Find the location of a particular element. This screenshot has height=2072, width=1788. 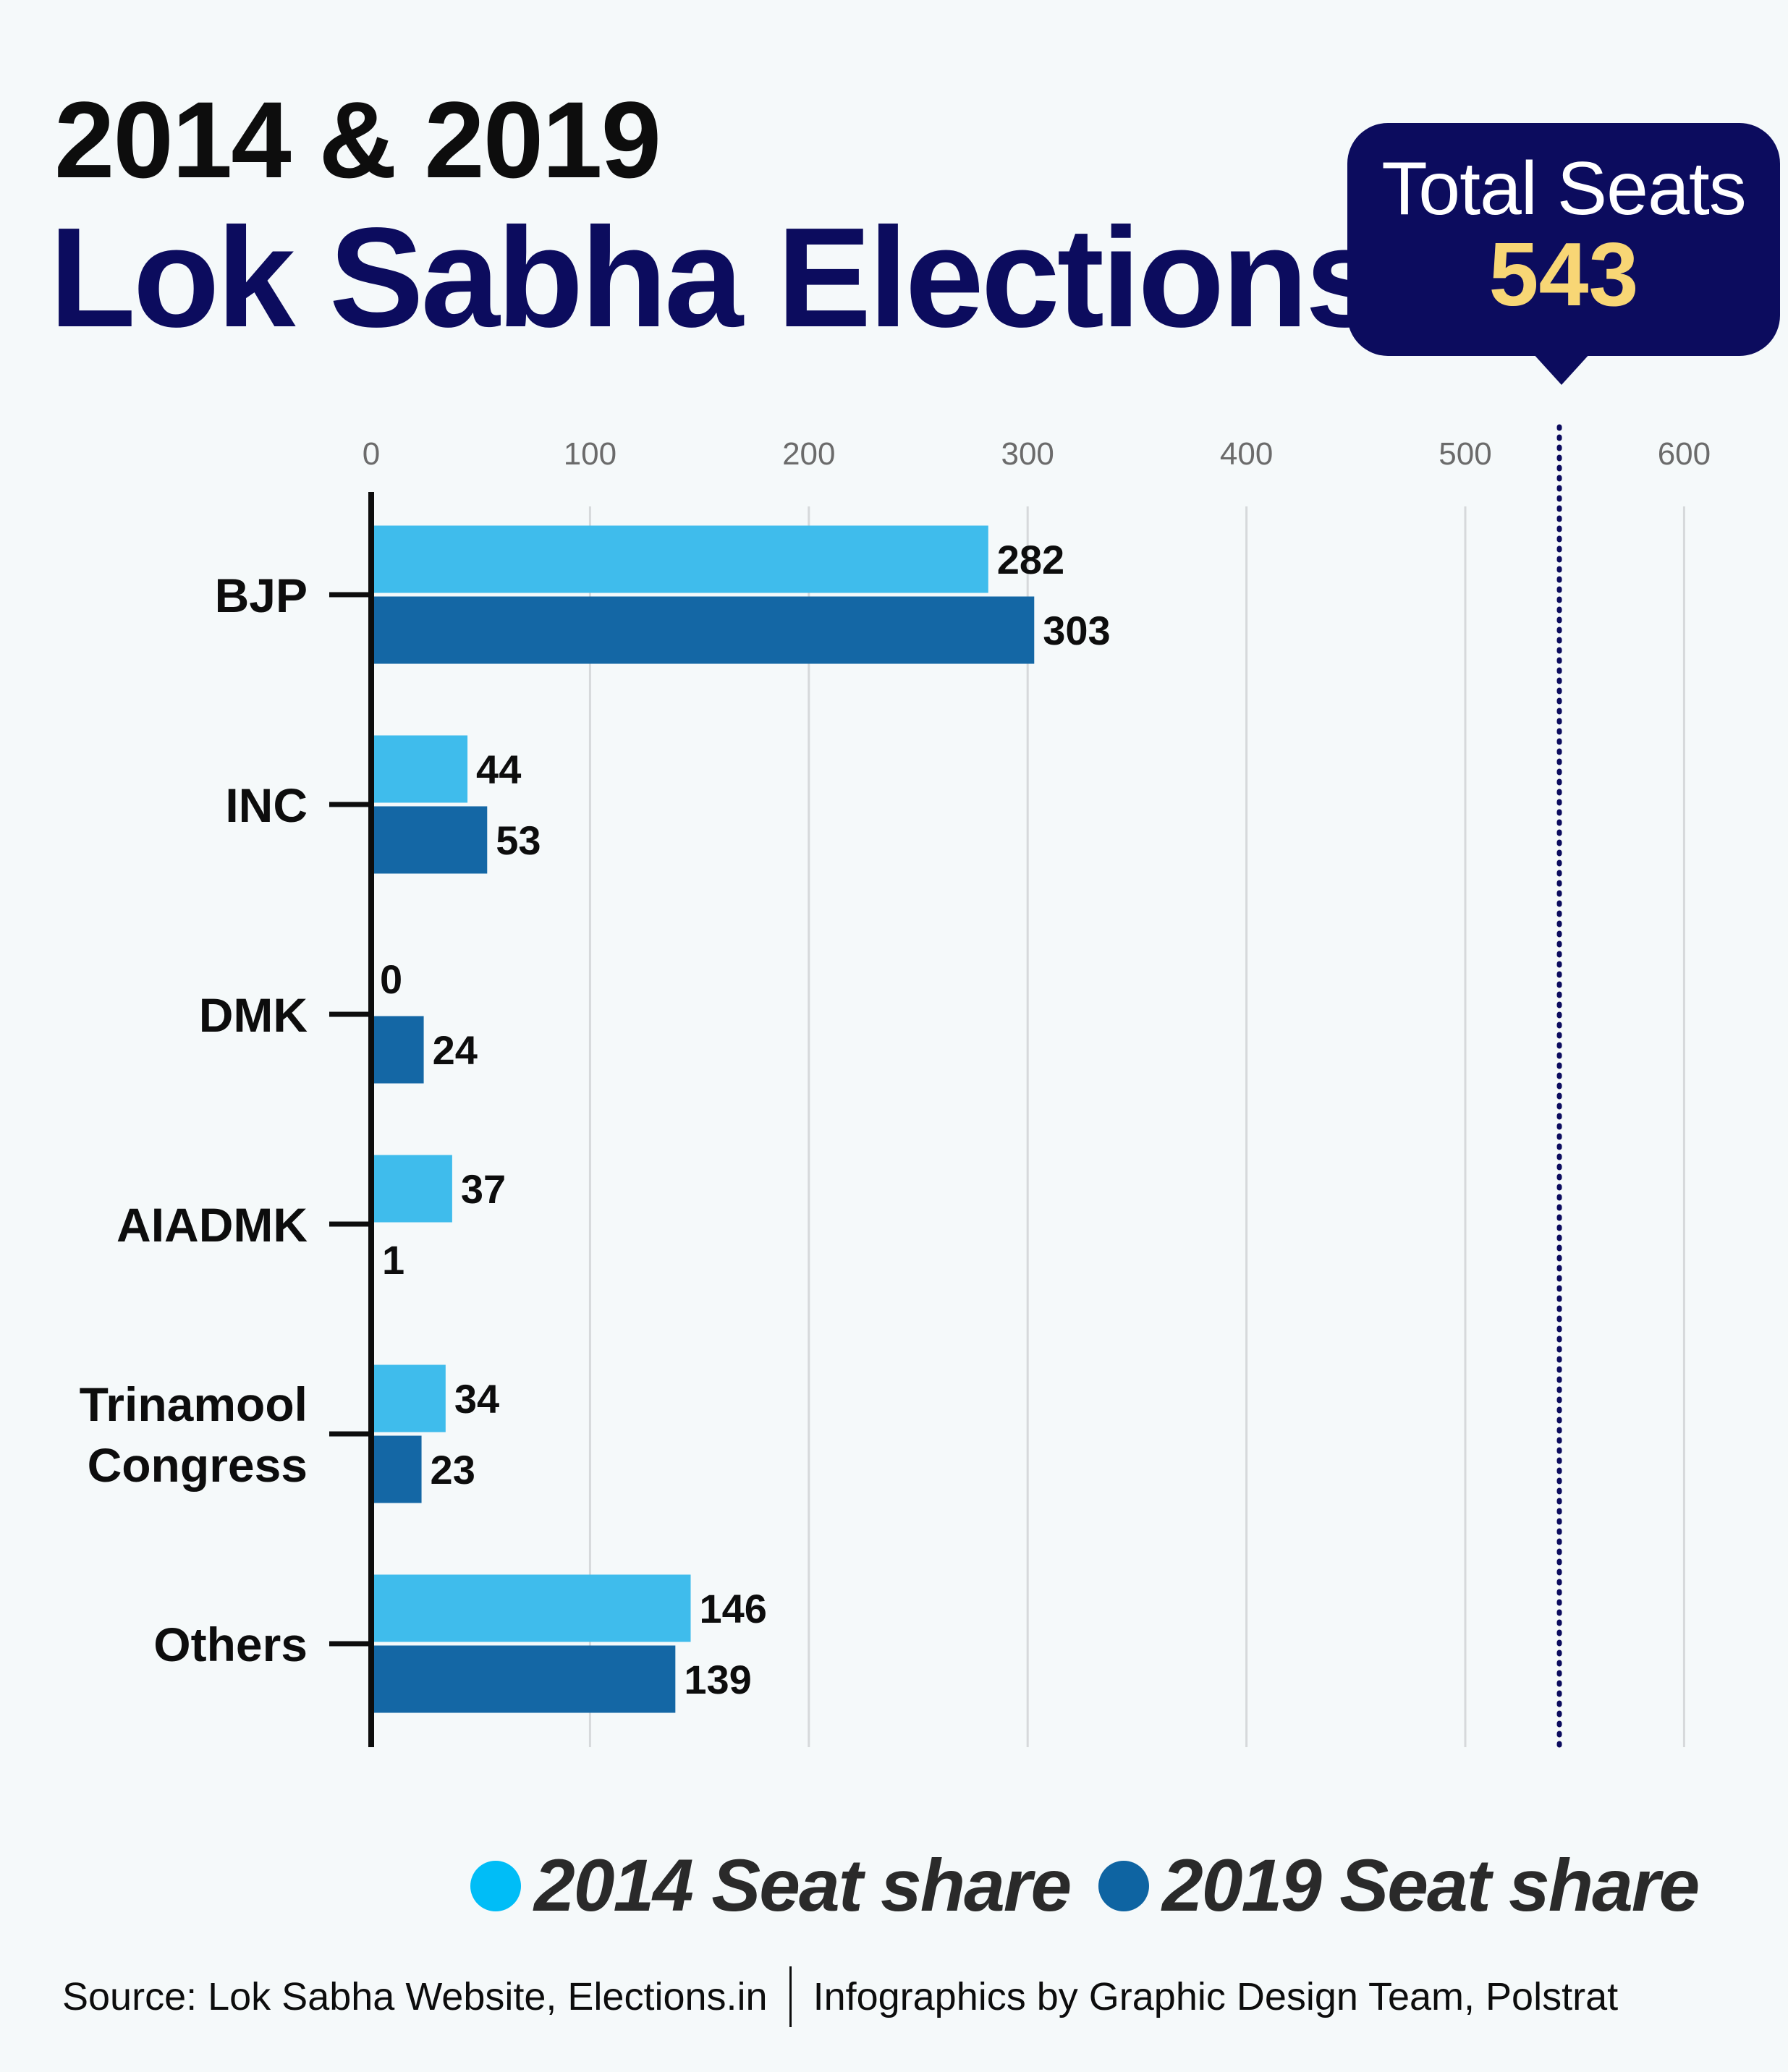

data-label: 0 is located at coordinates (391, 979).